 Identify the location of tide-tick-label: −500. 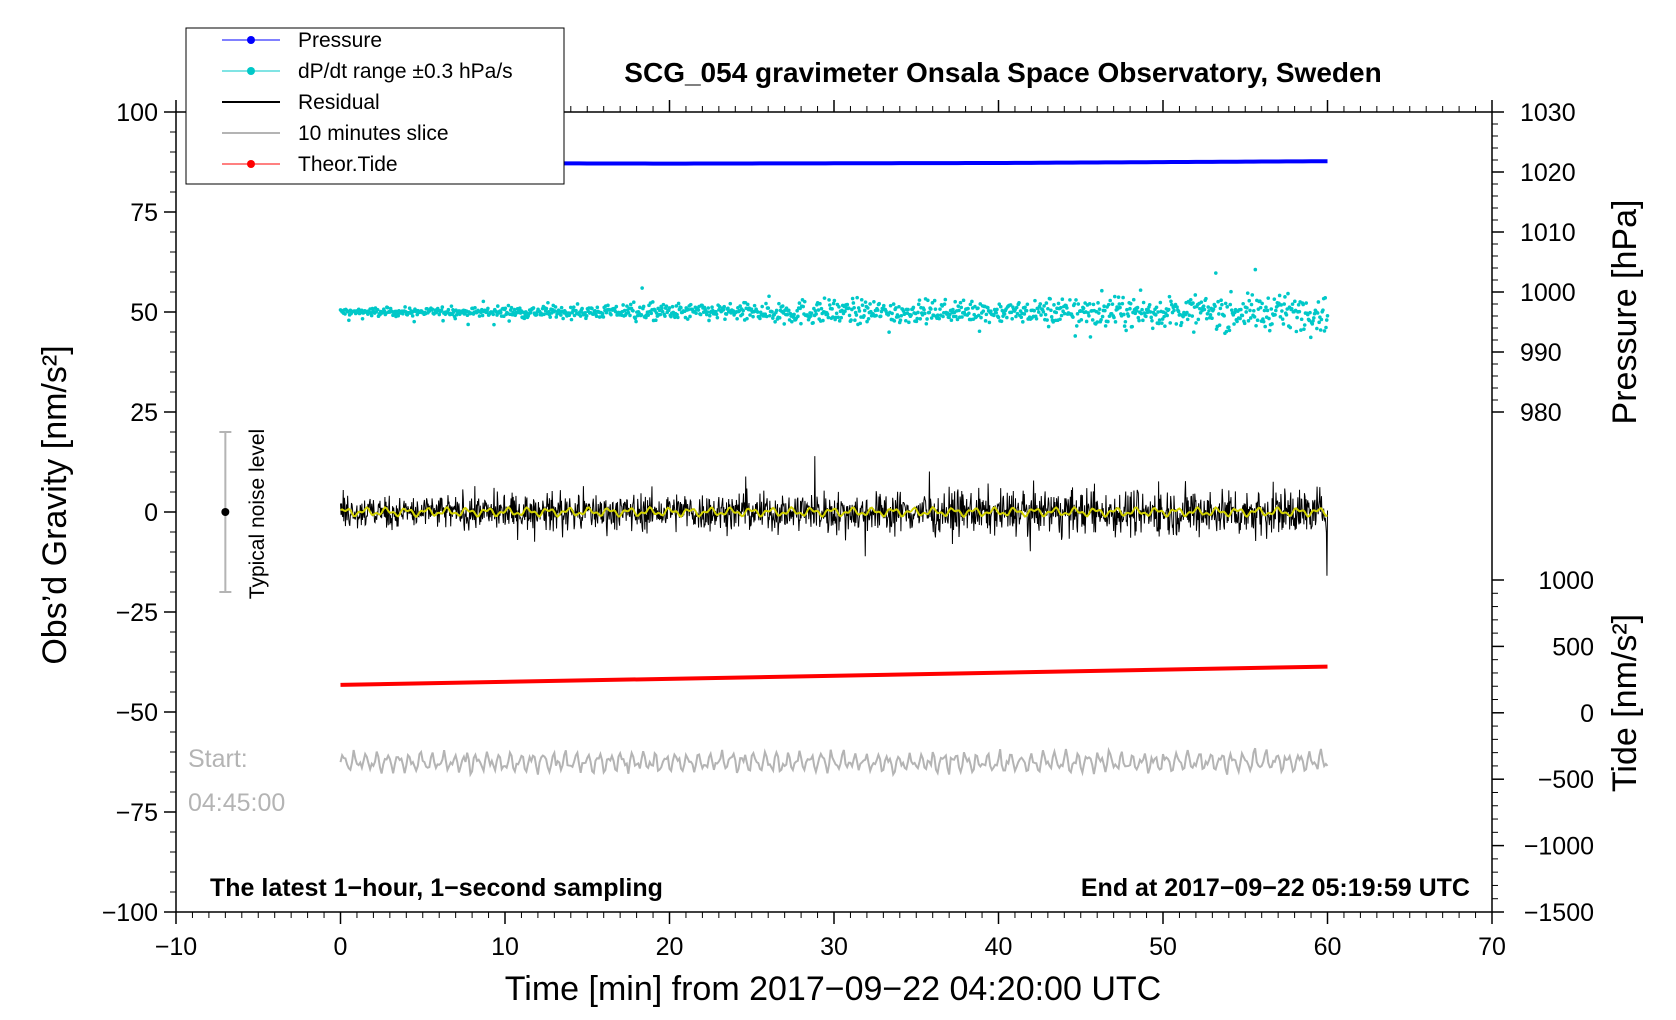
(1566, 780).